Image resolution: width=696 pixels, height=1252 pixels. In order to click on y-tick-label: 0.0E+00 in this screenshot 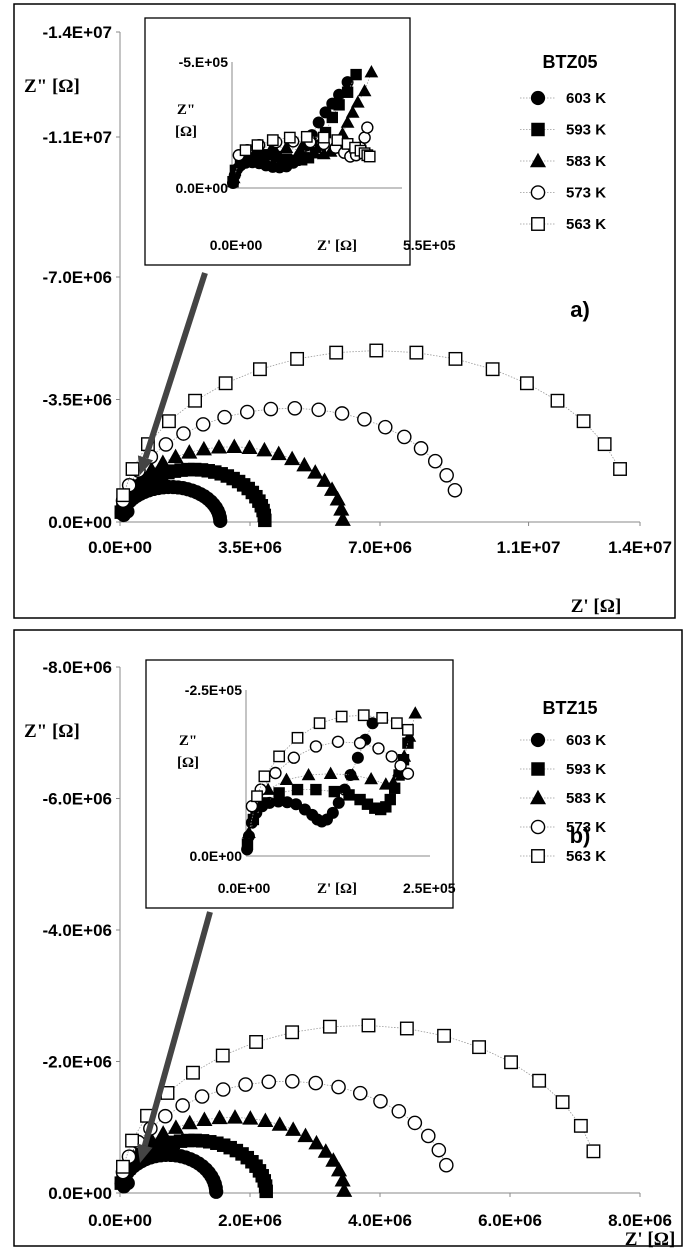, I will do `click(80, 1193)`.